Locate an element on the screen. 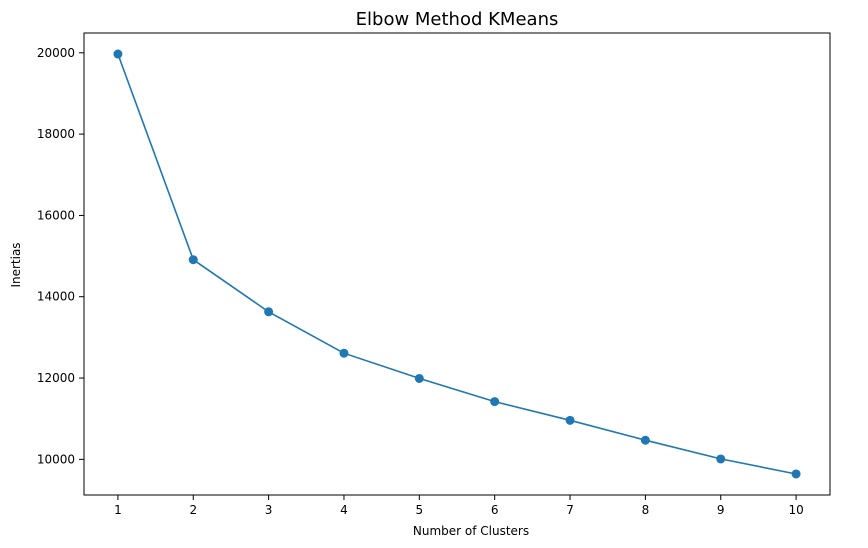  y-tick-label: 10000 is located at coordinates (56, 459).